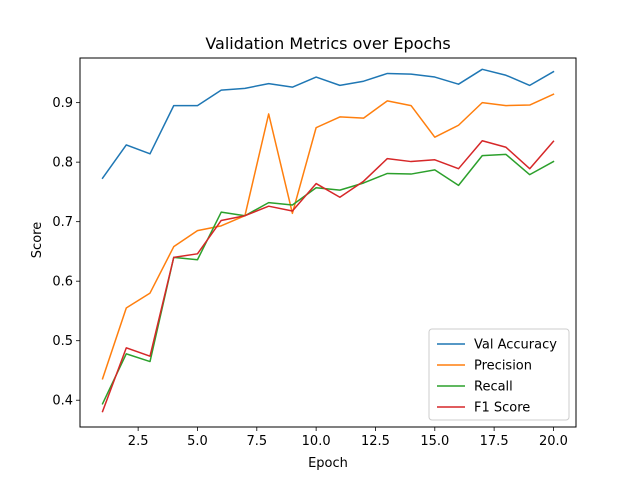 The height and width of the screenshot is (480, 640). What do you see at coordinates (434, 441) in the screenshot?
I see `x-tick-label: 15.0` at bounding box center [434, 441].